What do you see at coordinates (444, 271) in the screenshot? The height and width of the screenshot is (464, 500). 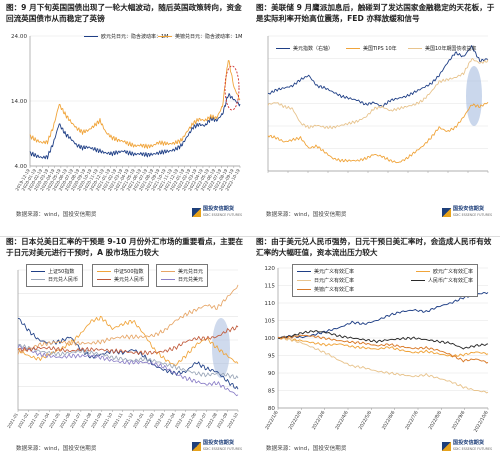 I see `legend-item: 欧元广义有效汇率` at bounding box center [444, 271].